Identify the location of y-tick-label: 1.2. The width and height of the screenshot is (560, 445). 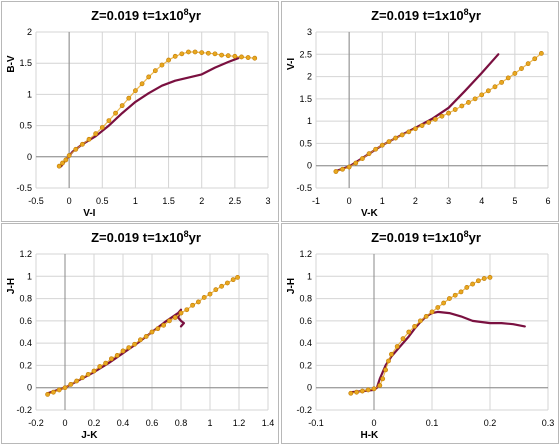
(25, 254).